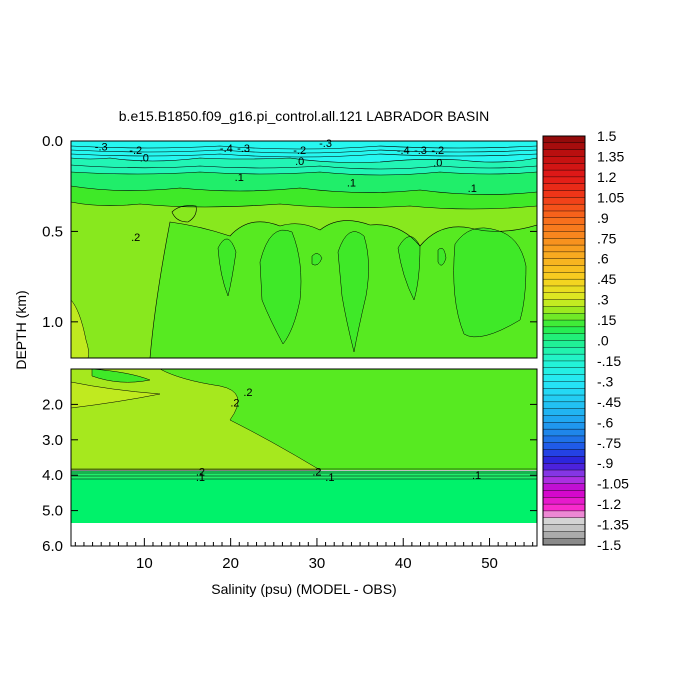 This screenshot has height=700, width=700. I want to click on colorbar-label: -1.35, so click(613, 525).